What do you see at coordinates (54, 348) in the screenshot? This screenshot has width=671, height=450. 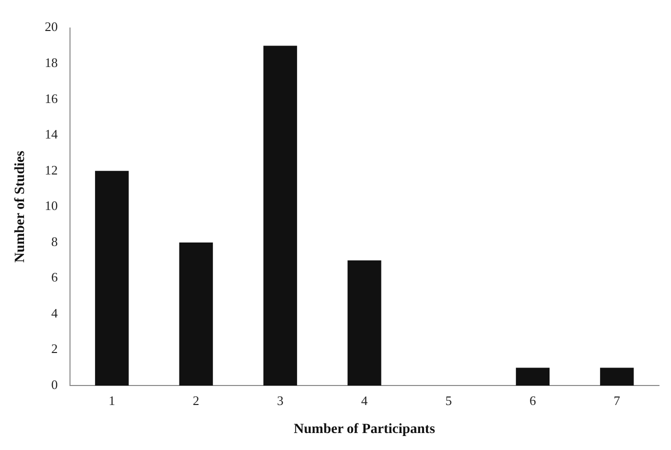 I see `y-tick-label: 2` at bounding box center [54, 348].